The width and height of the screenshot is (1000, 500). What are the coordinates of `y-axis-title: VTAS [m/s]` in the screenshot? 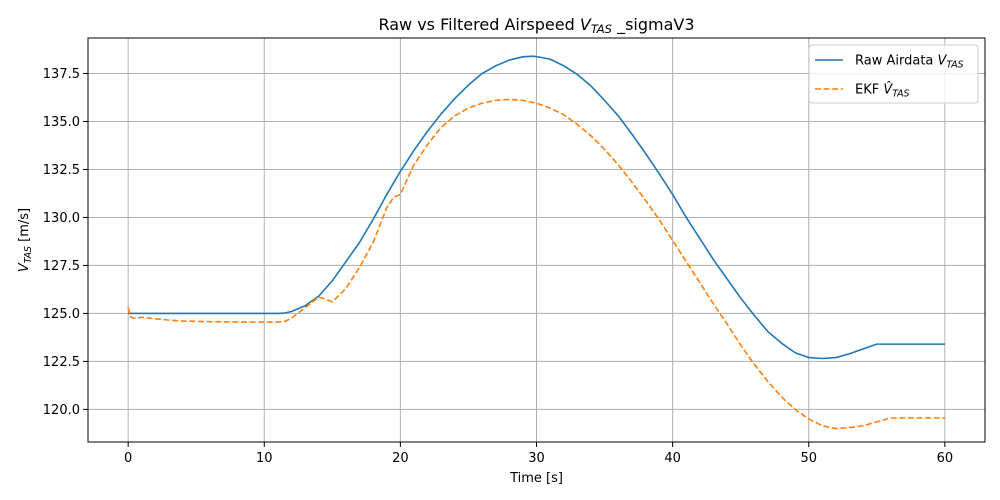 It's located at (25, 240).